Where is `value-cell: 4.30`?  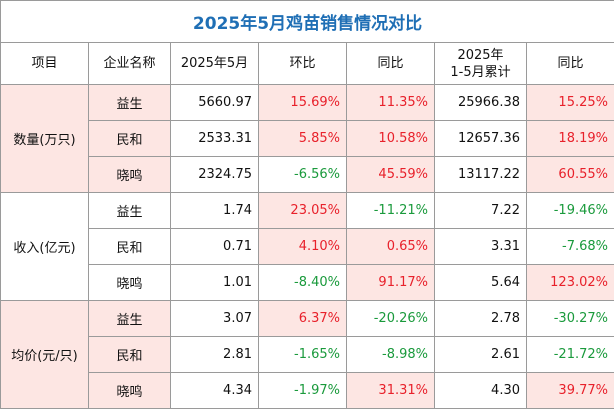 value-cell: 4.30 is located at coordinates (480, 390).